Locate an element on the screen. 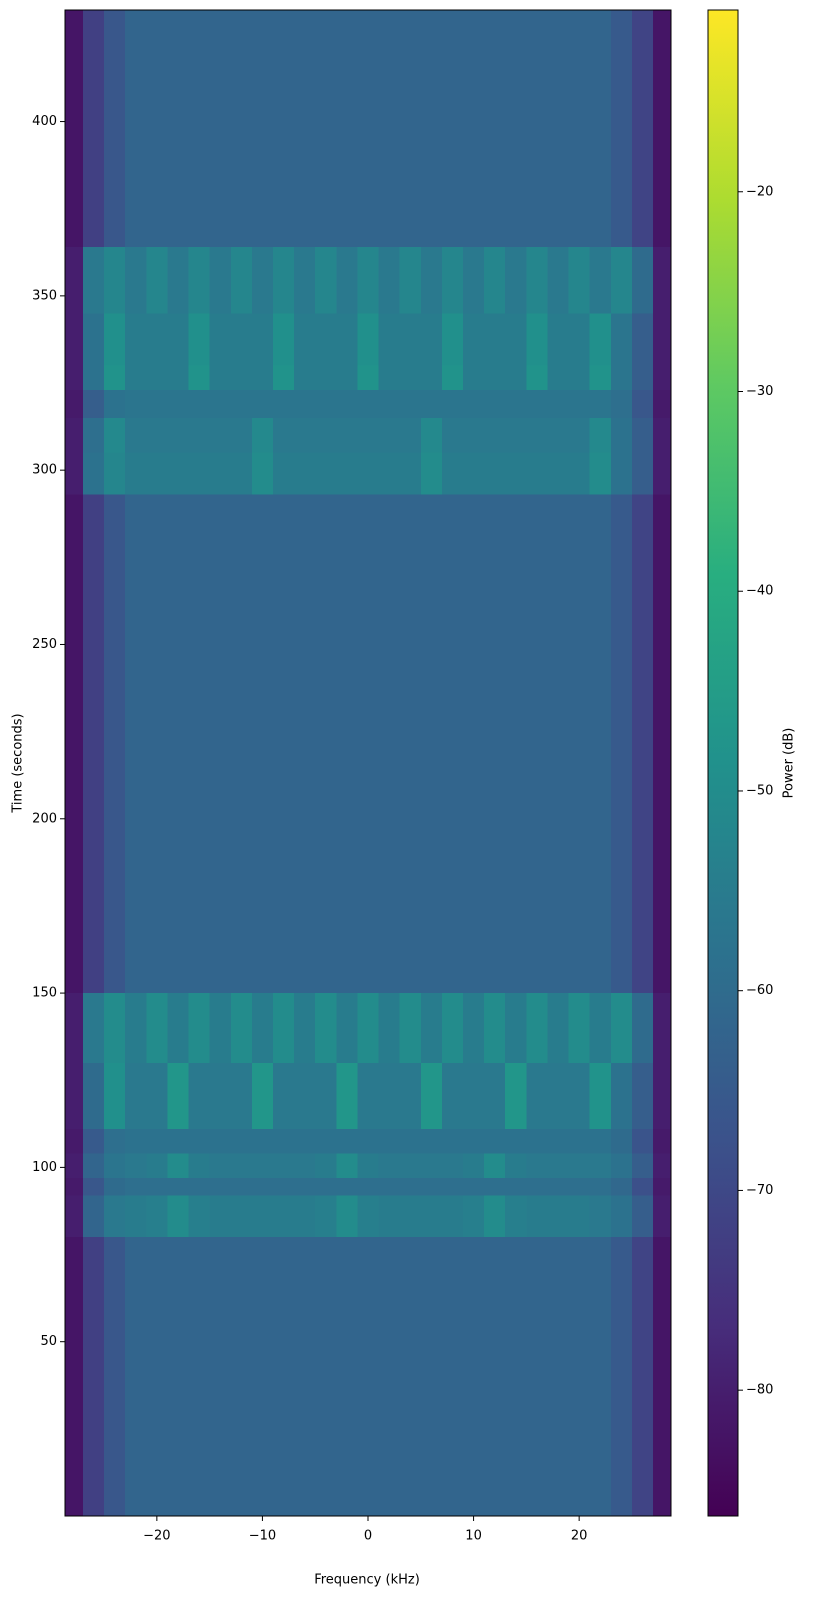 The width and height of the screenshot is (823, 1603). x-axis-label: Frequency (kHz) is located at coordinates (367, 1580).